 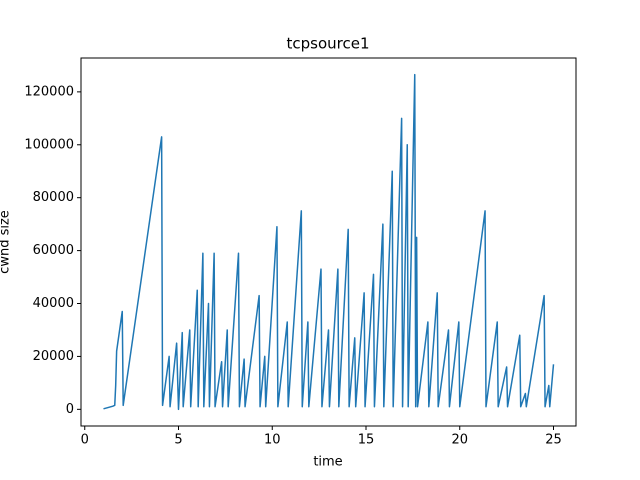 I want to click on y-tick-label: 20000, so click(x=53, y=356).